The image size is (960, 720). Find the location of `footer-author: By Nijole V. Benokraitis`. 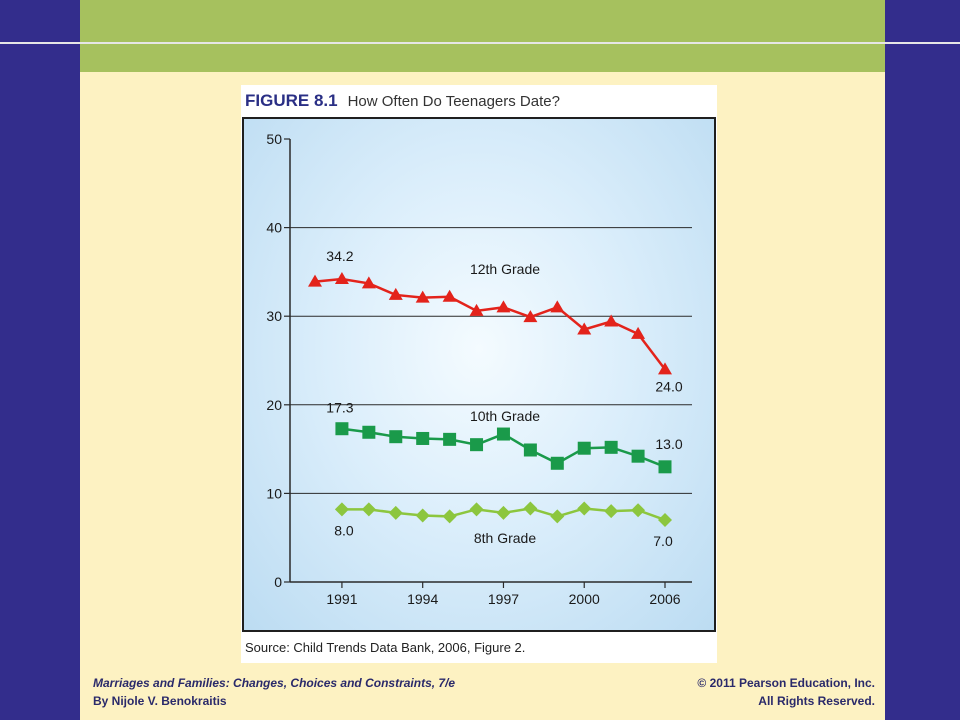

footer-author: By Nijole V. Benokraitis is located at coordinates (160, 701).